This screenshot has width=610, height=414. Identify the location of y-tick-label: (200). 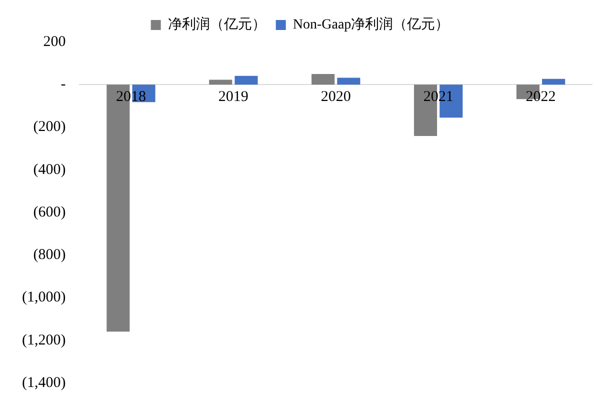
(49, 127).